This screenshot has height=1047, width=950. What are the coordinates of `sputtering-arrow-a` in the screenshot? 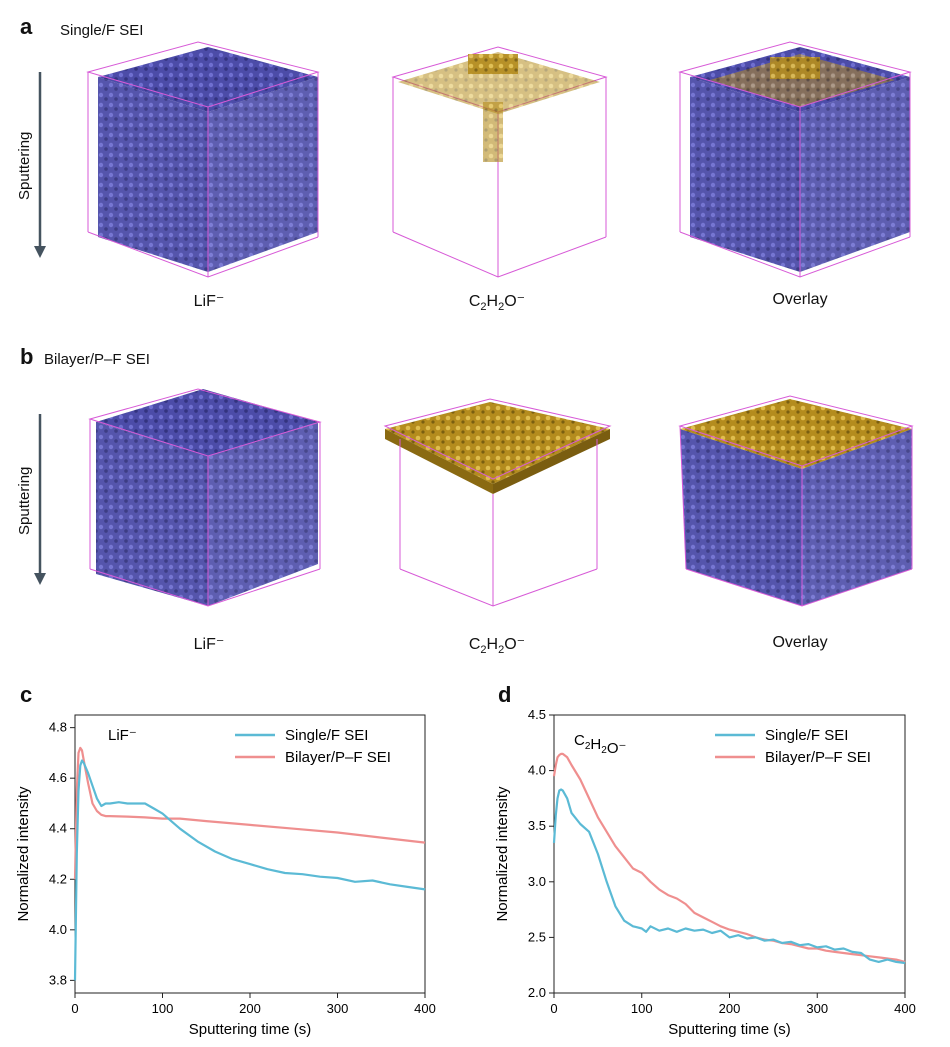 It's located at (40, 165).